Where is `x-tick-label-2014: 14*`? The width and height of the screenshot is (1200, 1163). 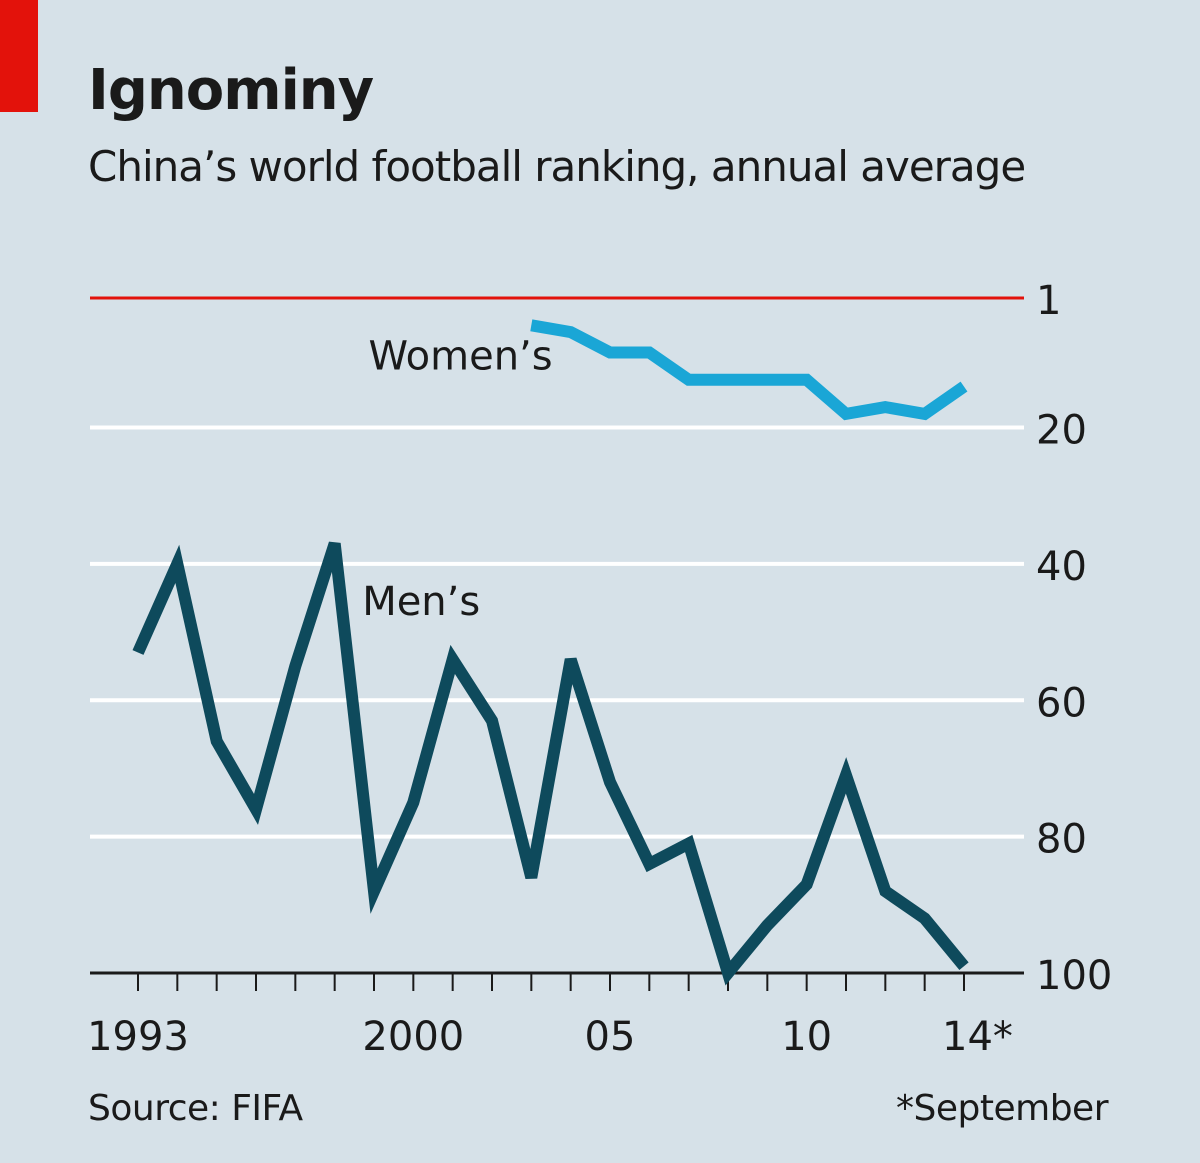
x-tick-label-2014: 14* is located at coordinates (977, 1037).